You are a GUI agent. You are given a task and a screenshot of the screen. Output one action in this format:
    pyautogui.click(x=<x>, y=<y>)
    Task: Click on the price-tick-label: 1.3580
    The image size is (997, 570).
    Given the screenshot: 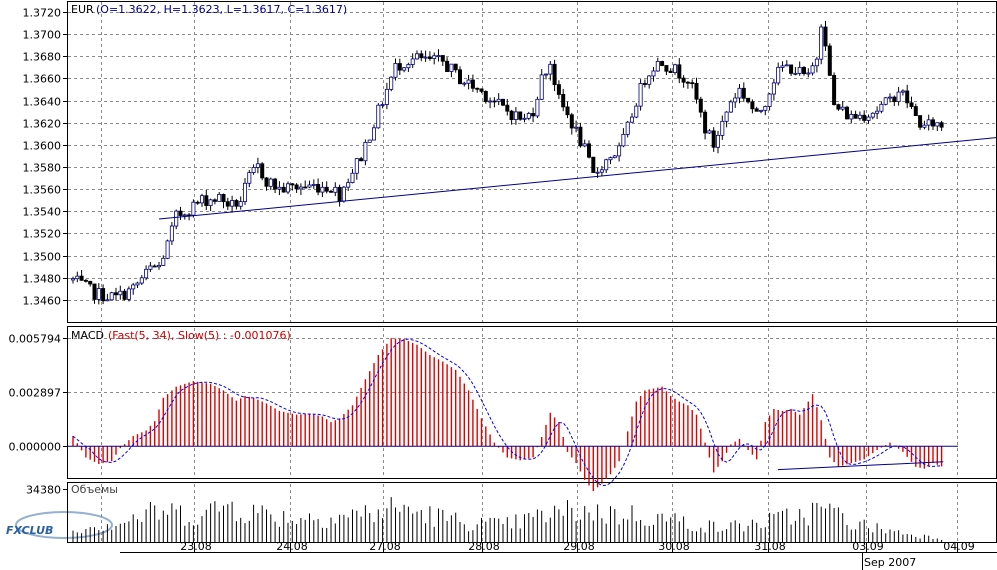 What is the action you would take?
    pyautogui.click(x=42, y=168)
    